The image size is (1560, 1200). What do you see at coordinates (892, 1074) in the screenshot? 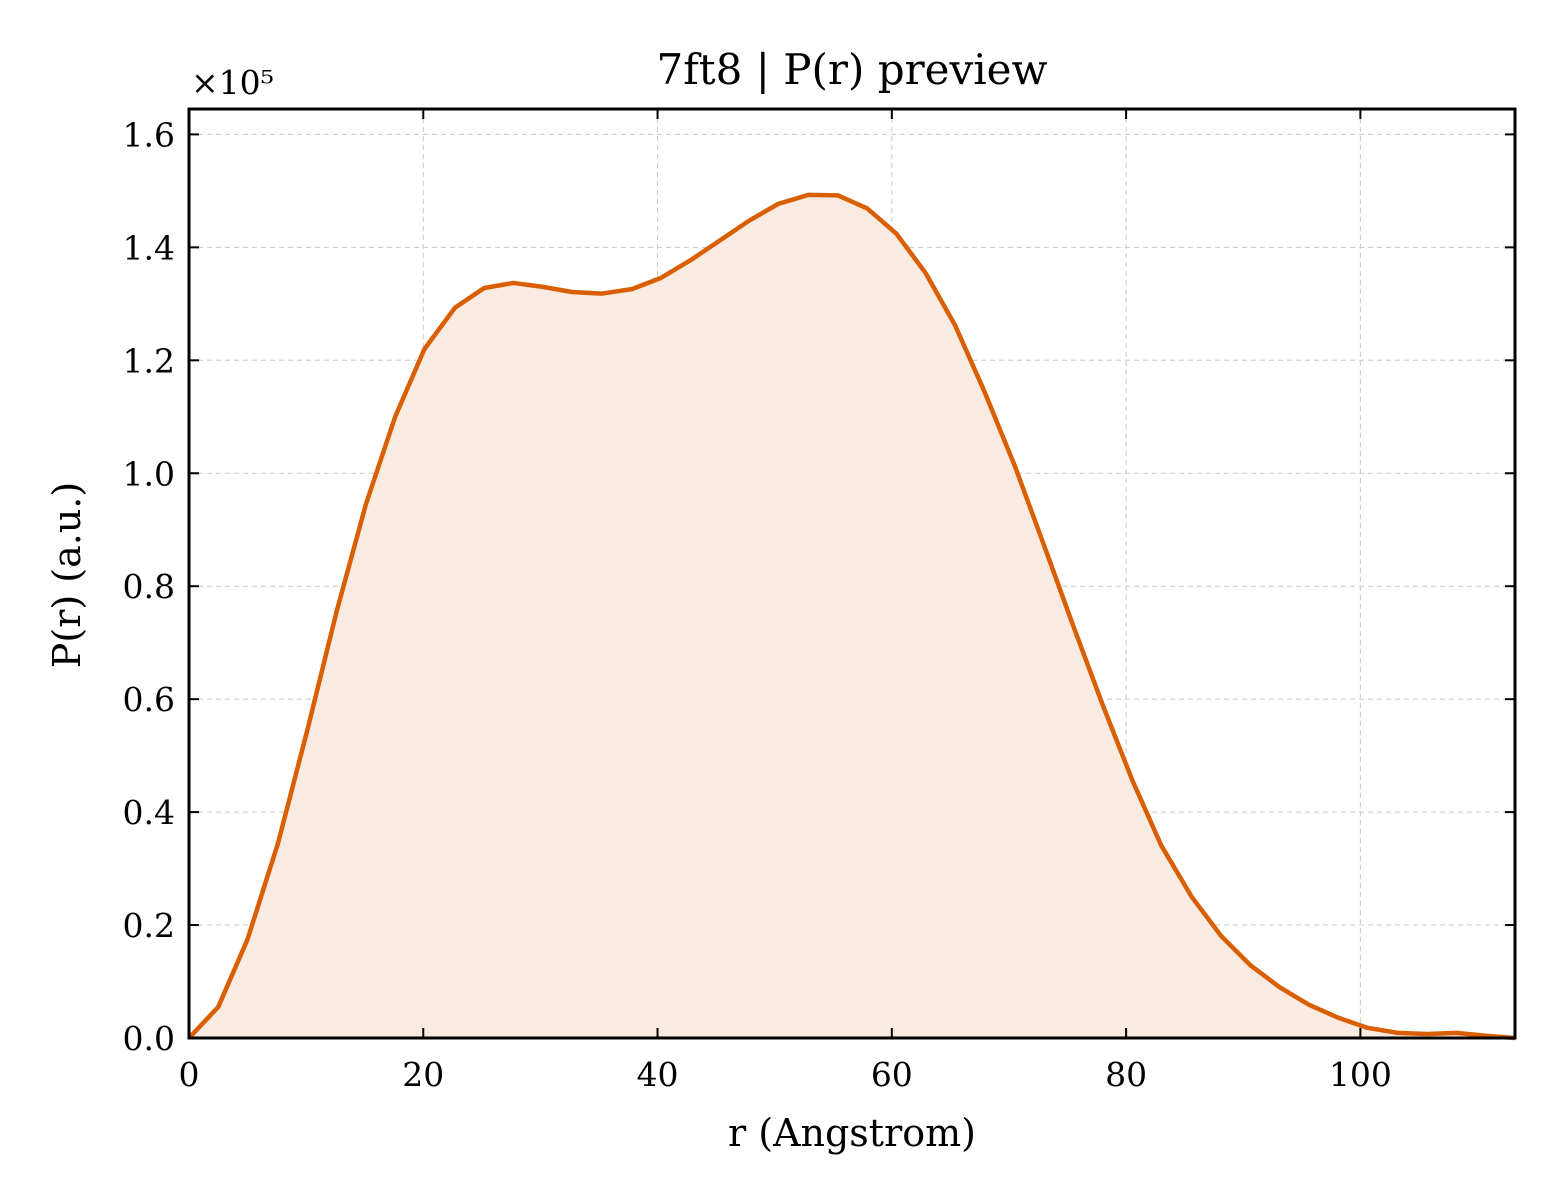
I see `x-tick-label: 60` at bounding box center [892, 1074].